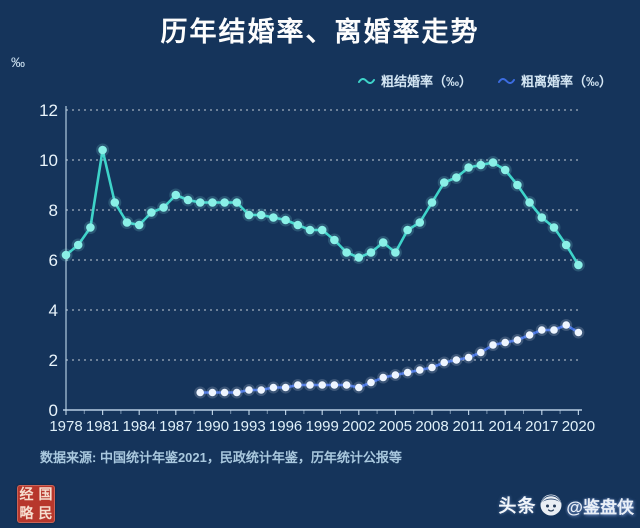 The image size is (640, 528). What do you see at coordinates (322, 426) in the screenshot?
I see `x-tick-label: 1999` at bounding box center [322, 426].